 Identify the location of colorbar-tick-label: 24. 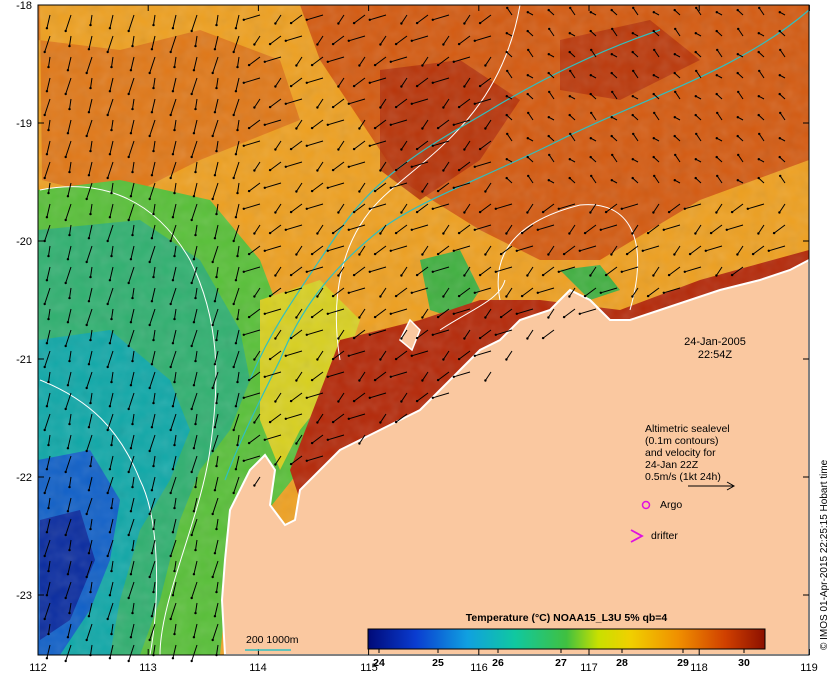
(379, 663).